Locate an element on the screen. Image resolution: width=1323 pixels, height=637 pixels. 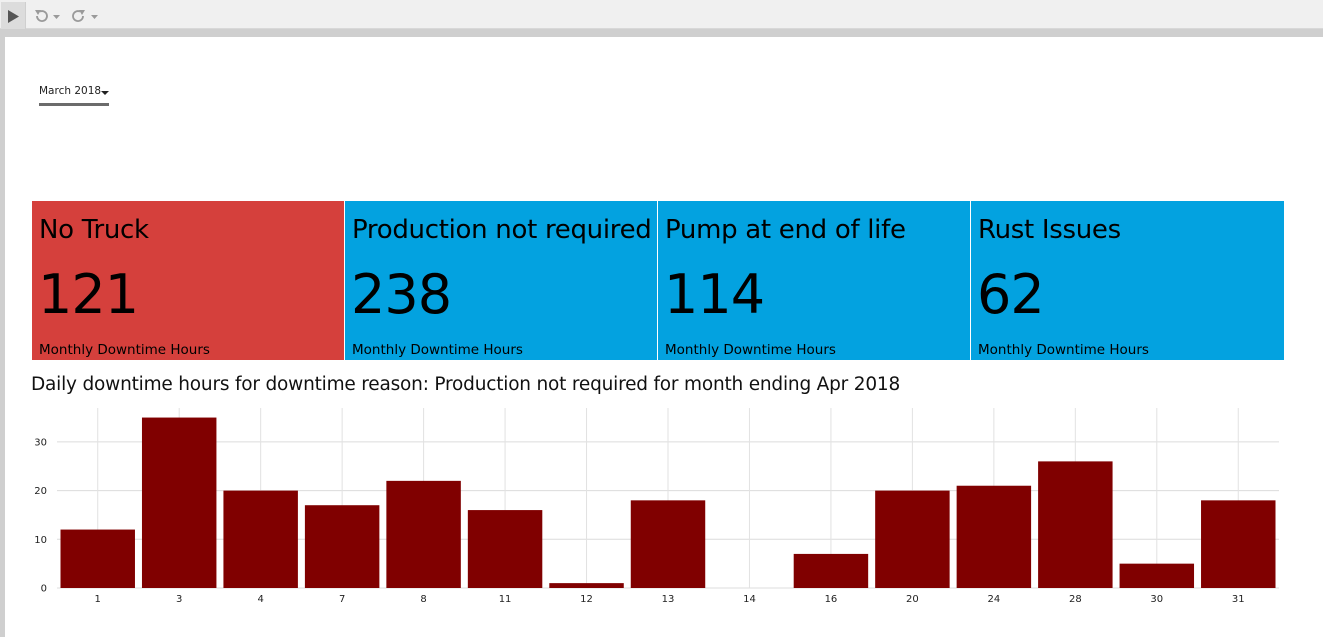
y-tick-label: 30 is located at coordinates (40, 442).